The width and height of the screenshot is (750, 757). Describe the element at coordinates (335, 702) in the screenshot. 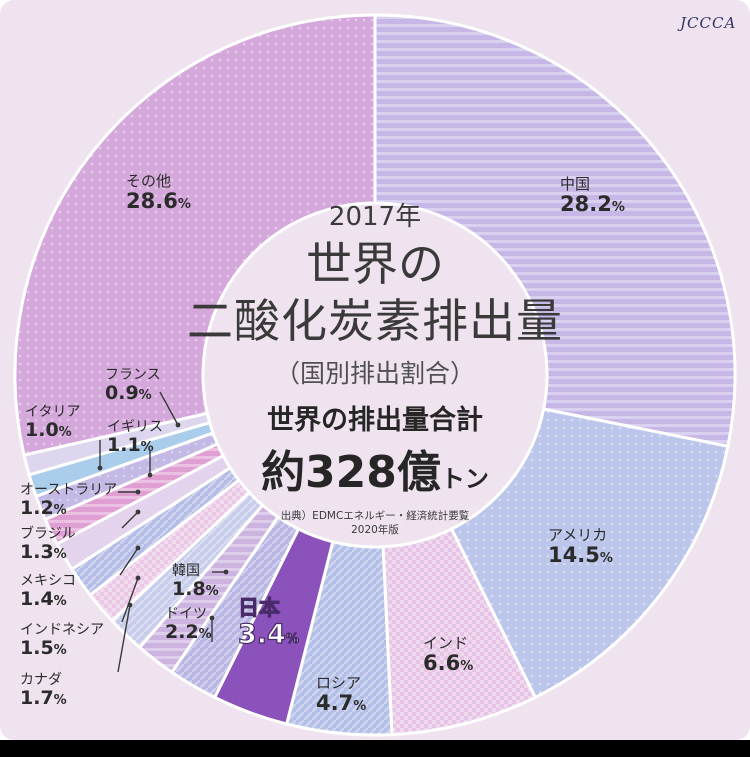

I see `slice-value-number: 4.7` at that location.